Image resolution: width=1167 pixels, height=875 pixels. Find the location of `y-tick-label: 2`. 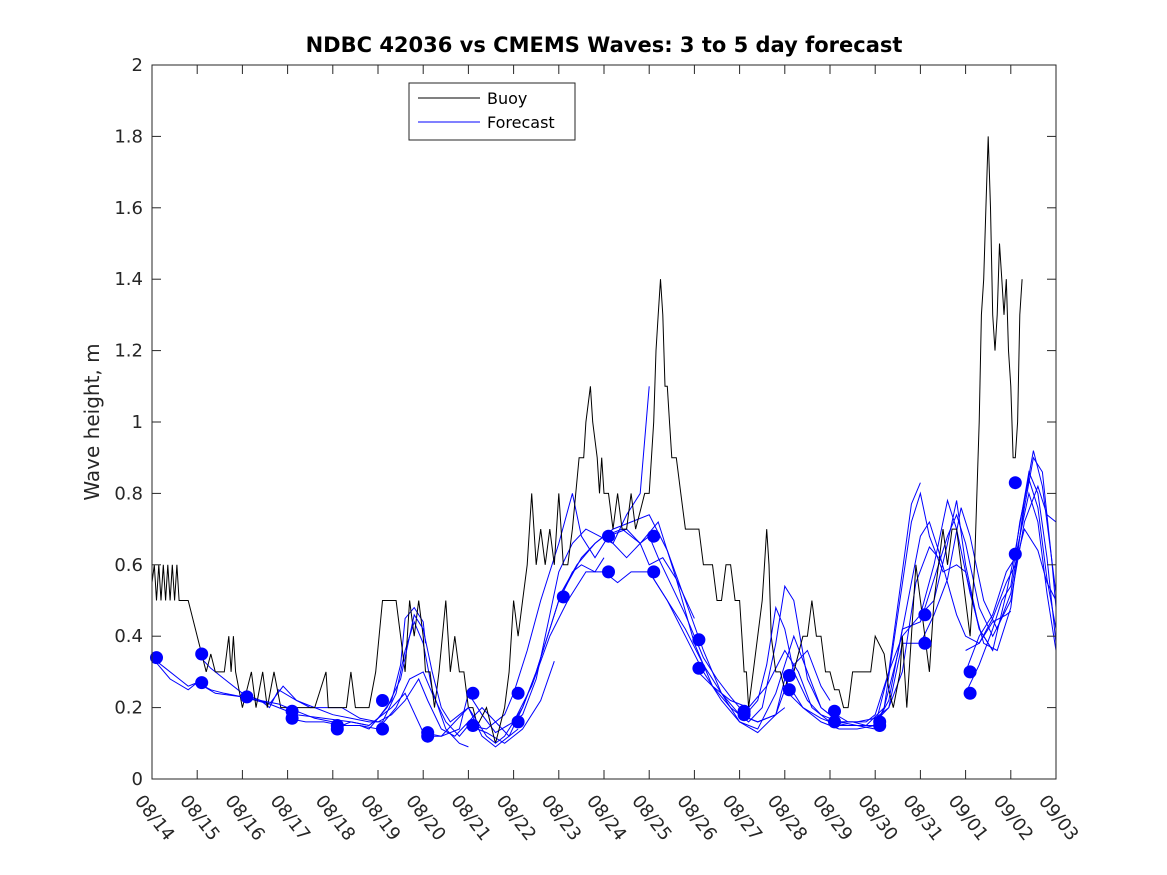

y-tick-label: 2 is located at coordinates (137, 65).